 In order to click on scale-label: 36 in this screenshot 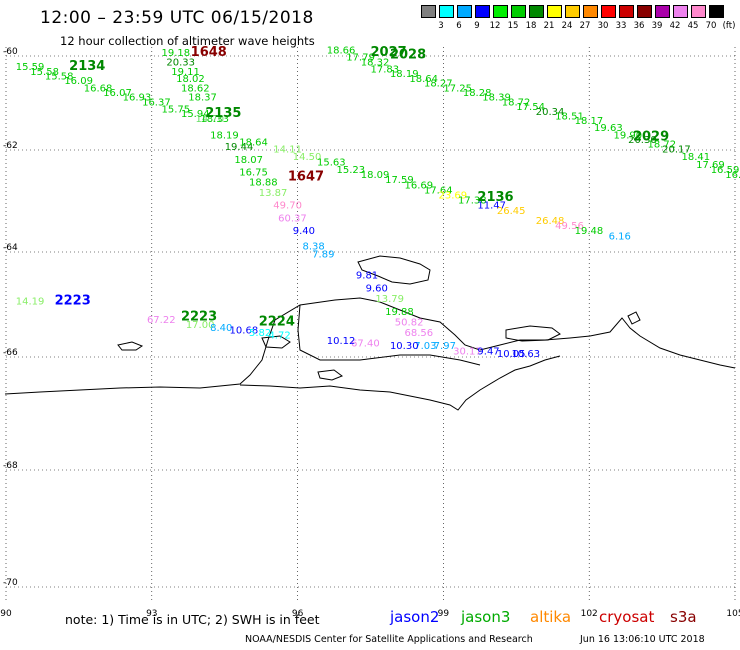, I will do `click(639, 26)`.